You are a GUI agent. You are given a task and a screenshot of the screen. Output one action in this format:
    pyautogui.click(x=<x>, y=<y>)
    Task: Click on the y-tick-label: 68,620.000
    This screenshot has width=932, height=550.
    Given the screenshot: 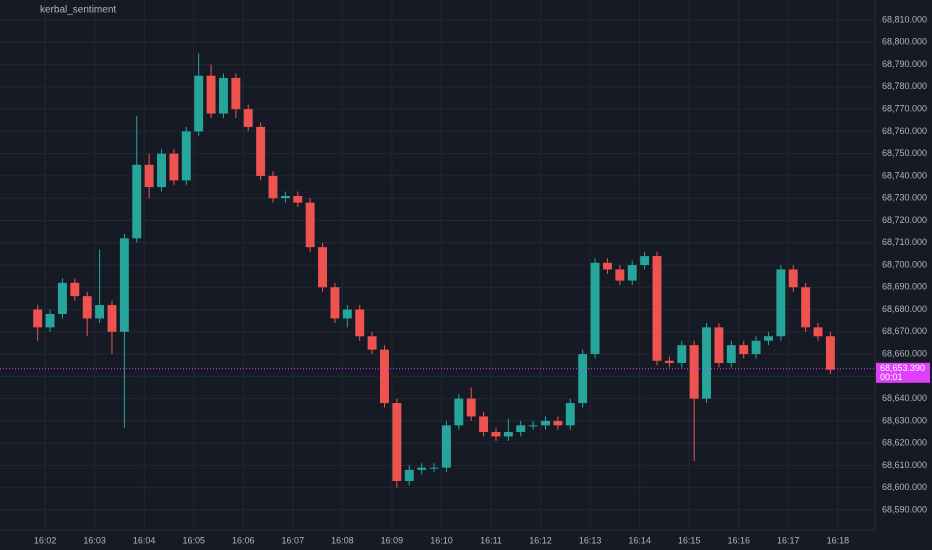 What is the action you would take?
    pyautogui.click(x=904, y=443)
    